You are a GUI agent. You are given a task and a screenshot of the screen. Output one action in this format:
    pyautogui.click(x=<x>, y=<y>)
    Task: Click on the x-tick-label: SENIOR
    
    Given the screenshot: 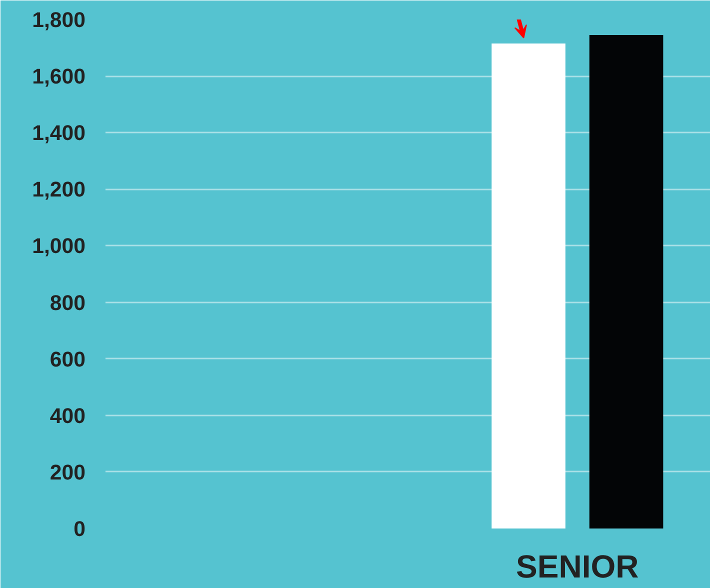 What is the action you would take?
    pyautogui.click(x=577, y=566)
    